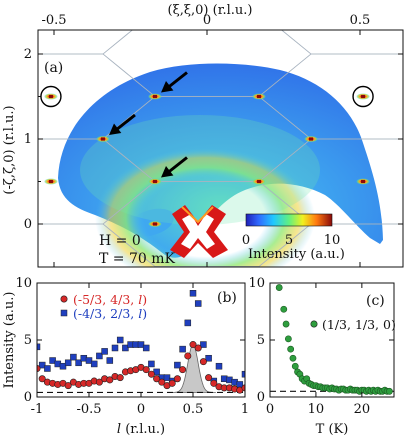 The height and width of the screenshot is (438, 415). I want to click on top-axis-label: (ξ,ξ,0) (r.l.u.), so click(210, 10).